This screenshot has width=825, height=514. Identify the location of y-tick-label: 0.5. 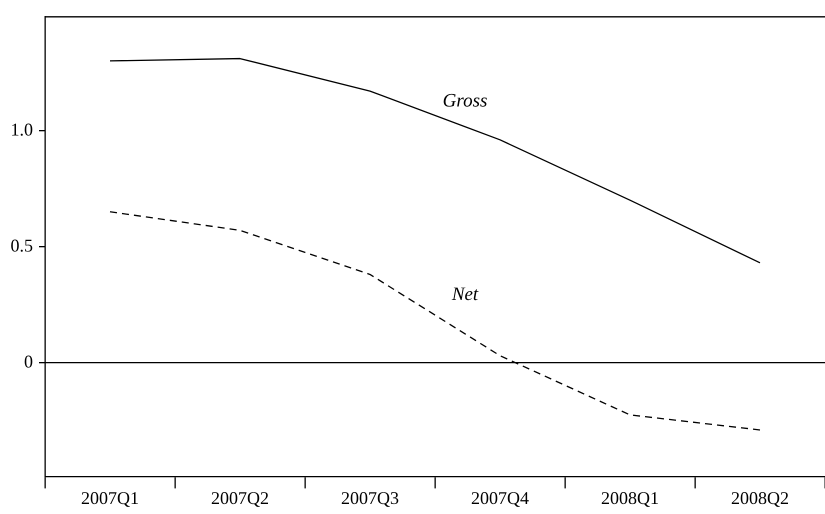
(21, 245).